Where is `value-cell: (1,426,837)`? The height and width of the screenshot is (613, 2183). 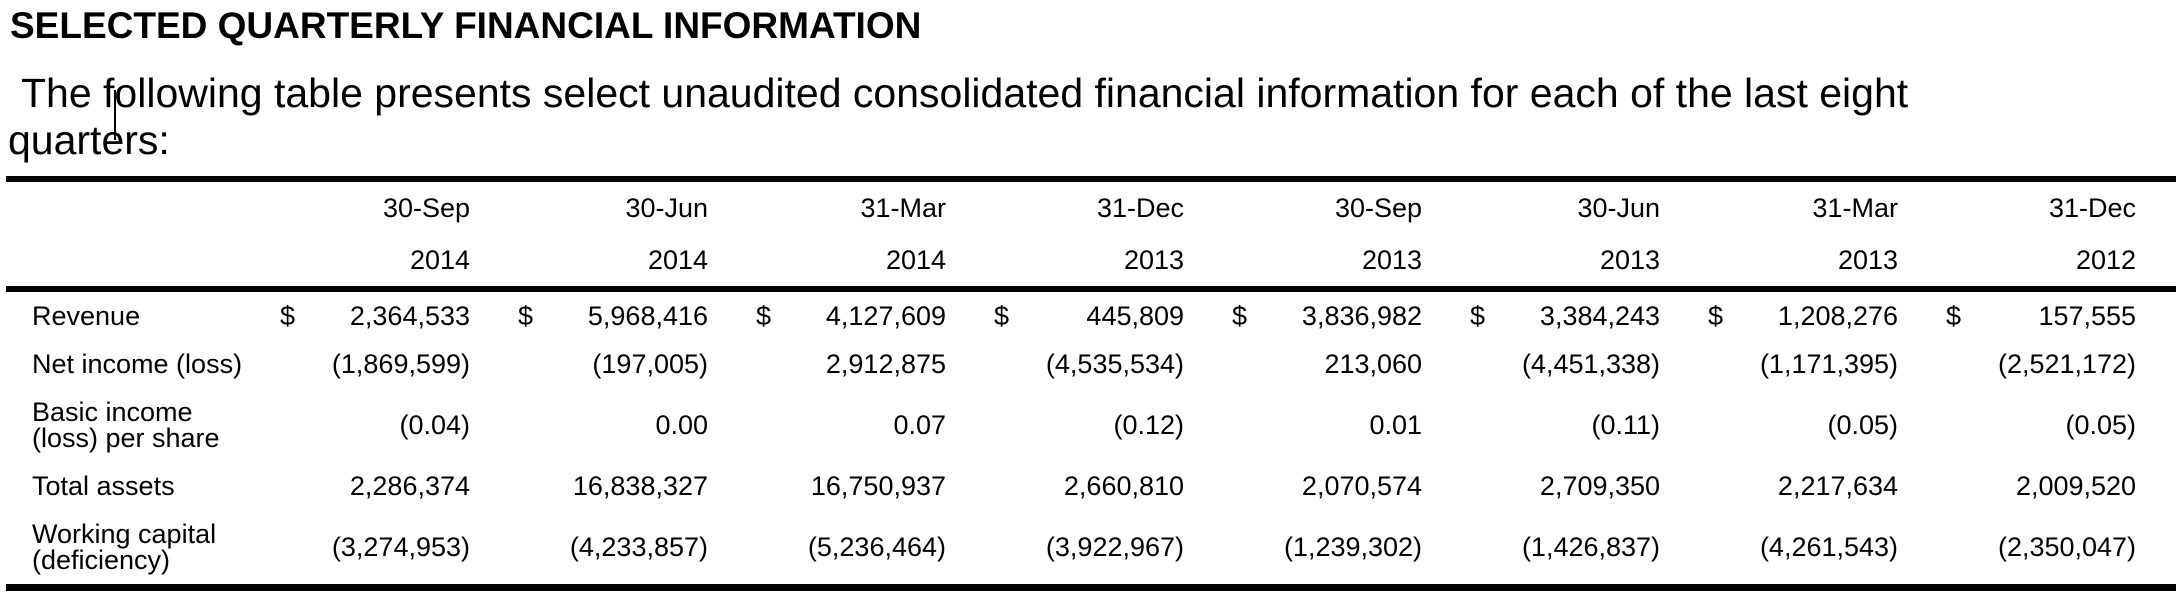
value-cell: (1,426,837) is located at coordinates (1591, 547).